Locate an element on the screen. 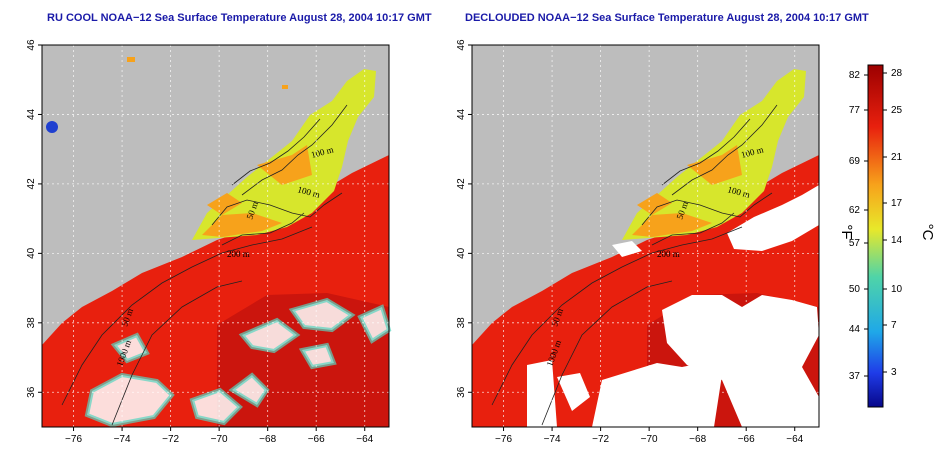 The width and height of the screenshot is (950, 475). right-lat-tick-label: 42 is located at coordinates (461, 184).